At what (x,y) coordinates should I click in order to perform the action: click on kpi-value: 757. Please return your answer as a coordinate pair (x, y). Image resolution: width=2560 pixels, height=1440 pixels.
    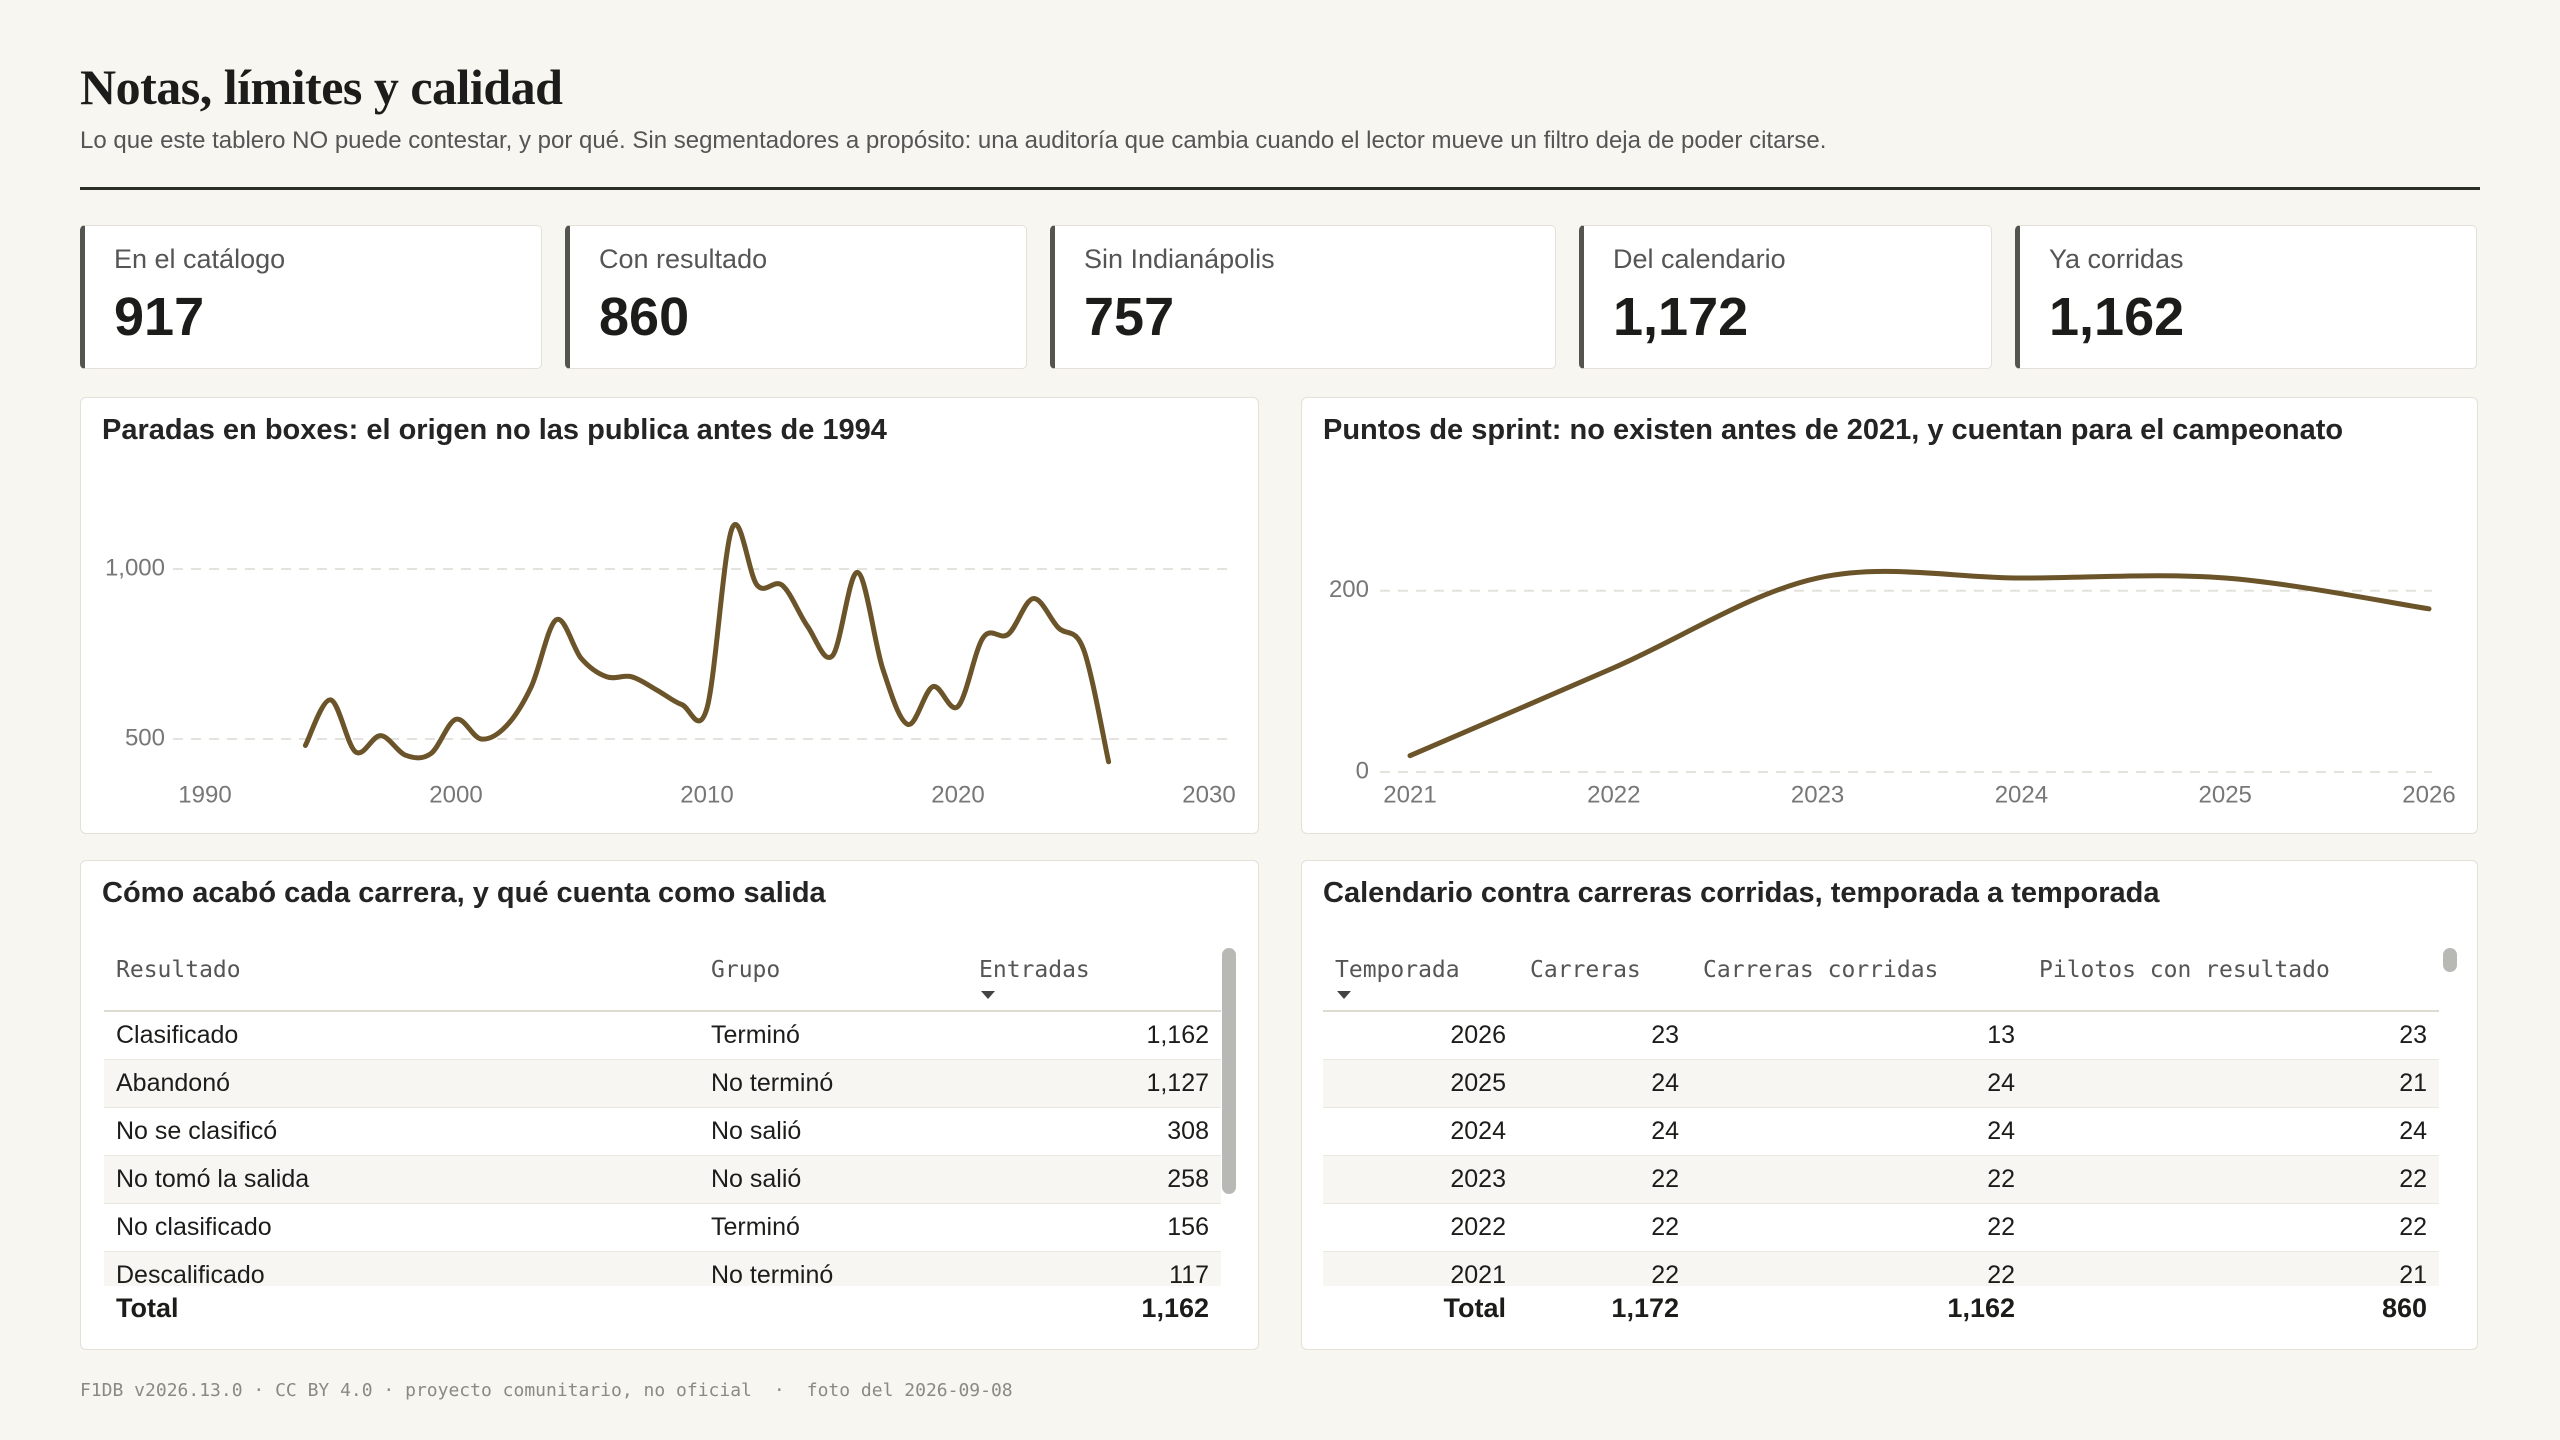
    Looking at the image, I should click on (1129, 317).